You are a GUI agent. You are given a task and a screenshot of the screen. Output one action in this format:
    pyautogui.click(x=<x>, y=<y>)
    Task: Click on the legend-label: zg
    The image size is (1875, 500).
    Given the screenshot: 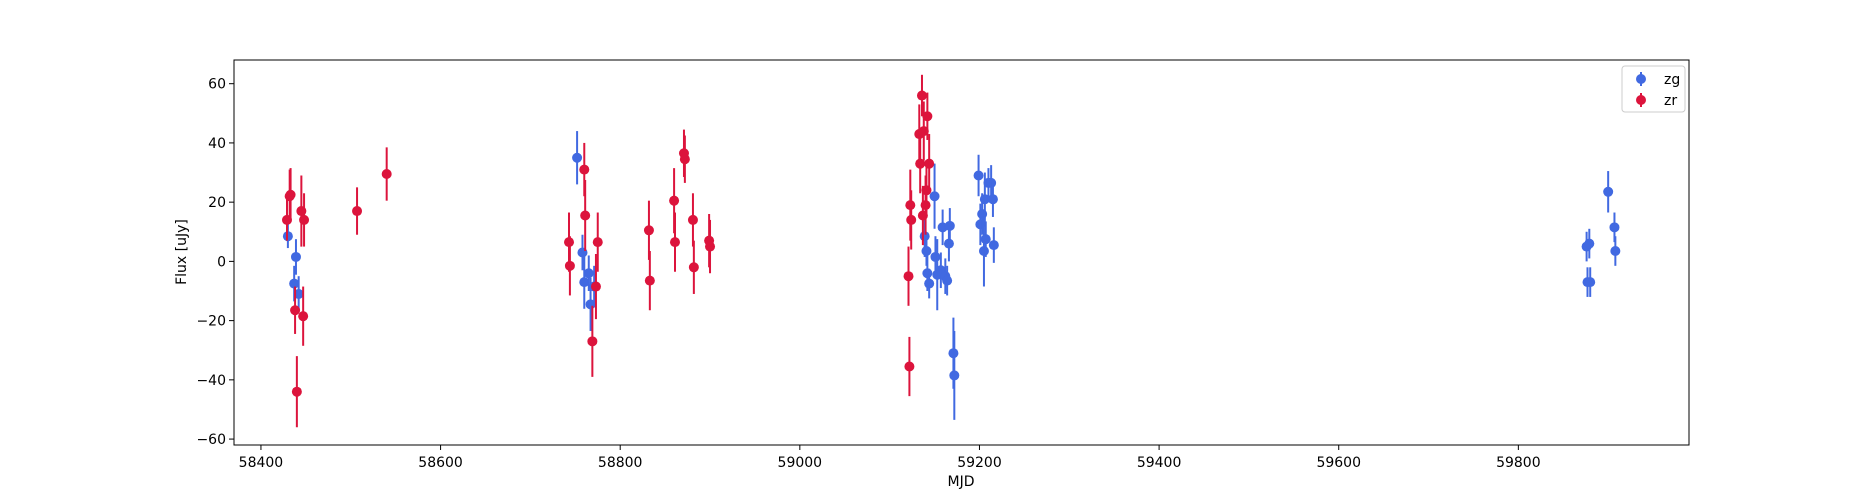 What is the action you would take?
    pyautogui.click(x=1672, y=80)
    